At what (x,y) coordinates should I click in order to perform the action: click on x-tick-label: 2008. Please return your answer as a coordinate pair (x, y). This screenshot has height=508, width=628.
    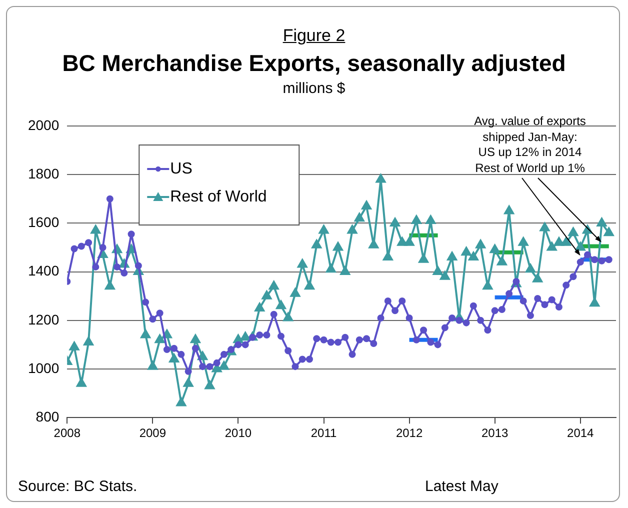
    Looking at the image, I should click on (67, 433).